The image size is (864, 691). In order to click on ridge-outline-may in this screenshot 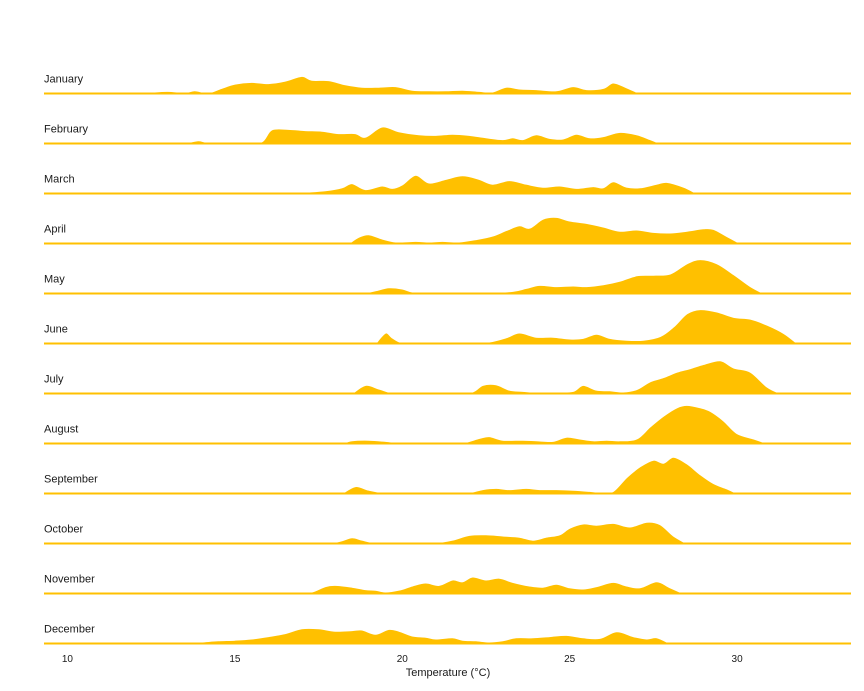, I will do `click(563, 276)`.